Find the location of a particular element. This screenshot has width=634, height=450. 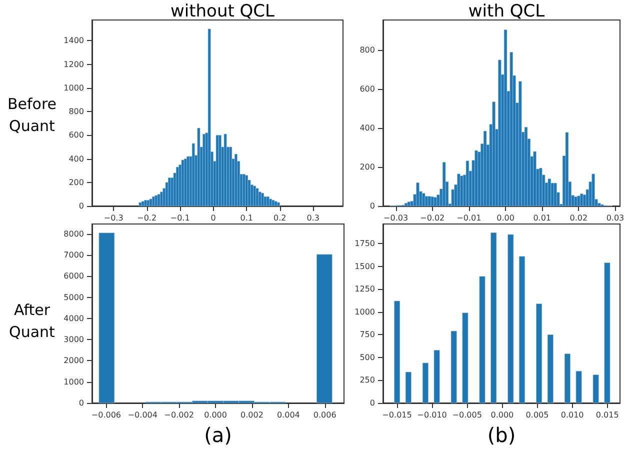

y-tick-label: 1400 is located at coordinates (74, 41).